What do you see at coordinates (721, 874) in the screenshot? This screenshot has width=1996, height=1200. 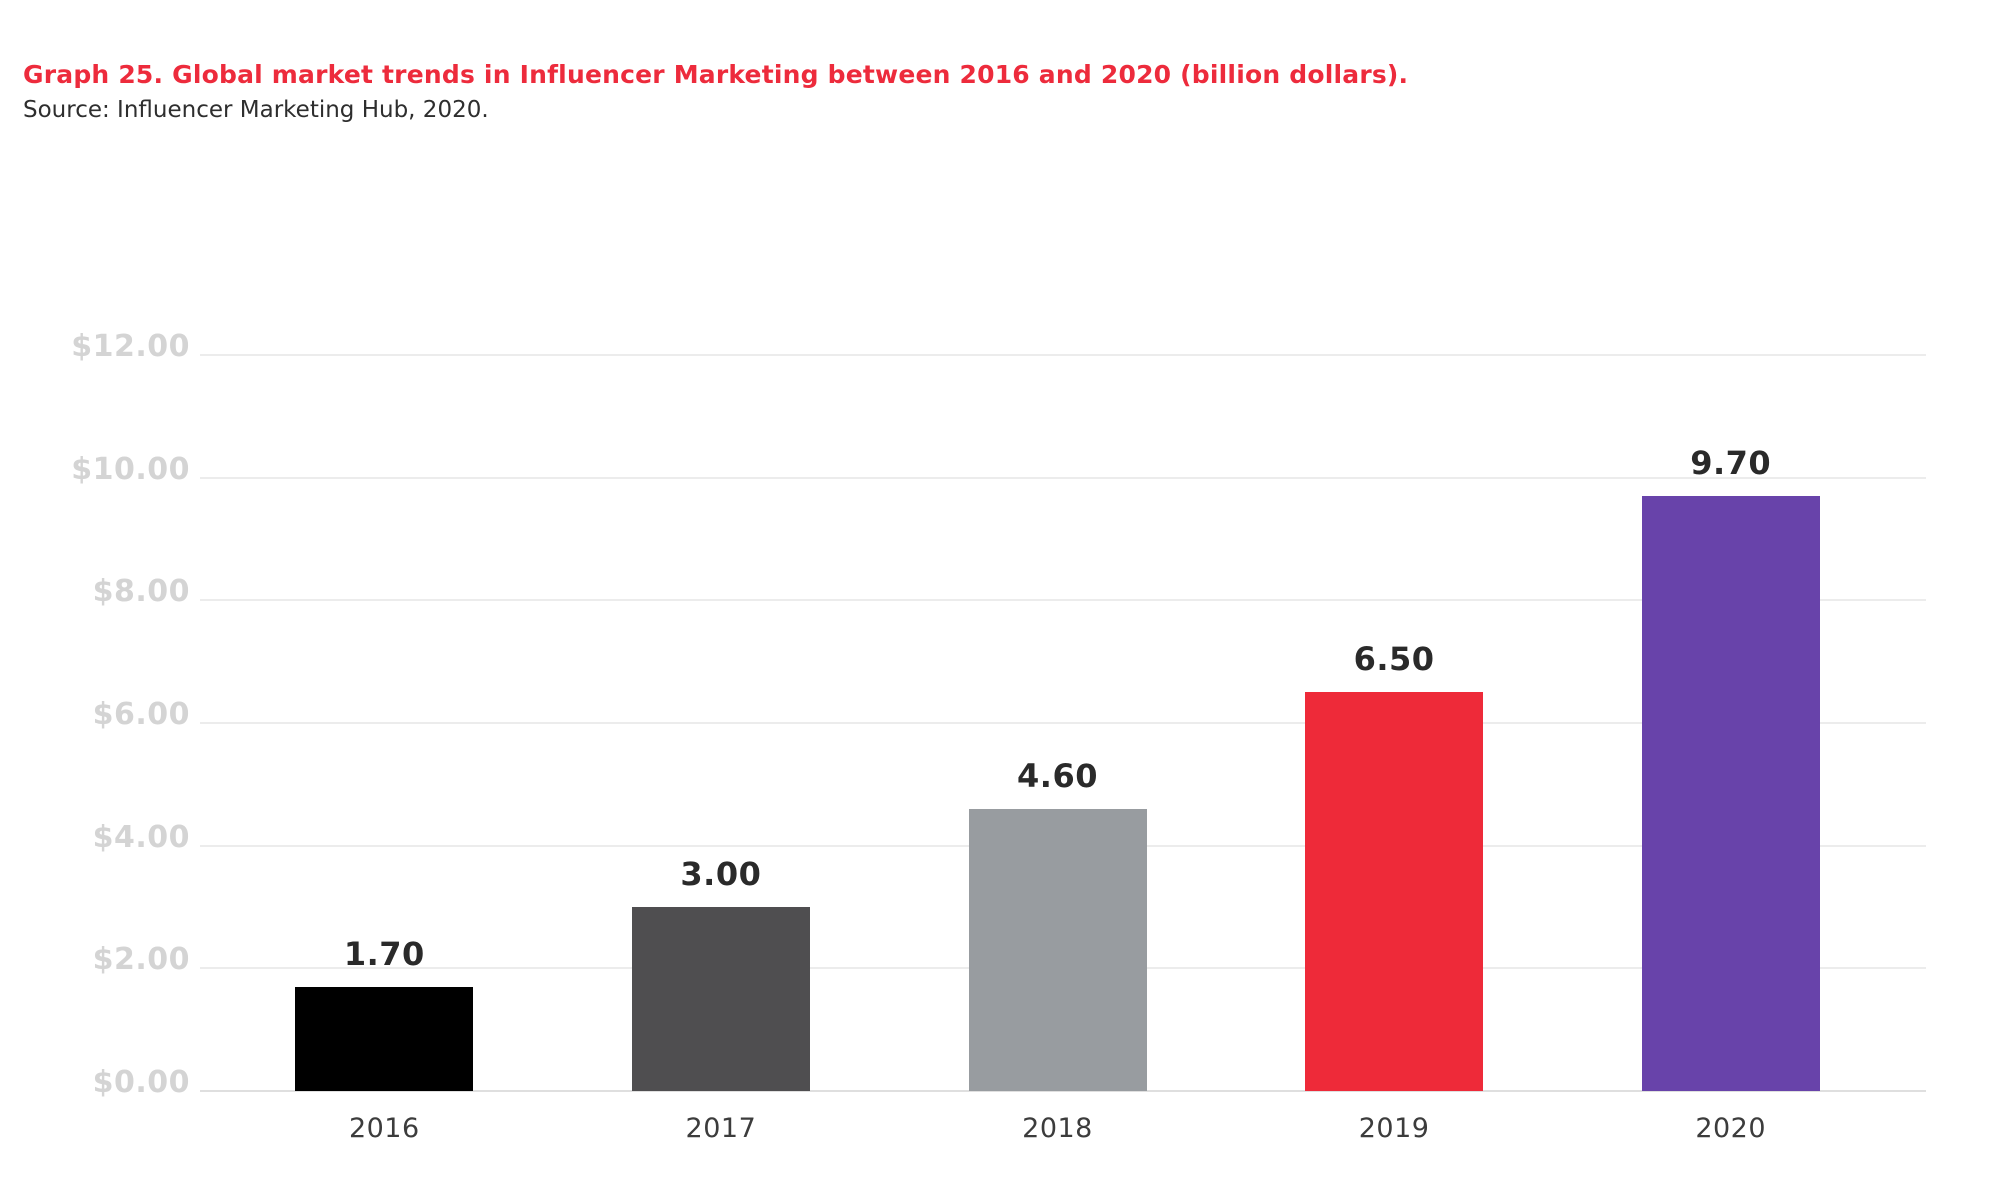 I see `bar-value-label: 3.00` at bounding box center [721, 874].